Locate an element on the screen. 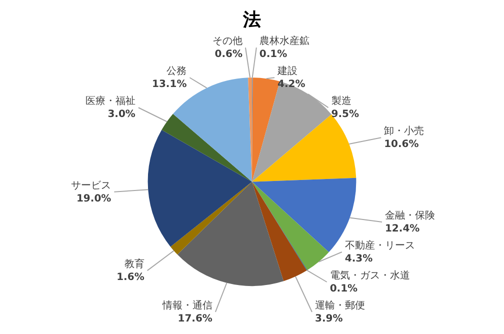 This screenshot has width=504, height=334. data-label: 4.3% is located at coordinates (358, 259).